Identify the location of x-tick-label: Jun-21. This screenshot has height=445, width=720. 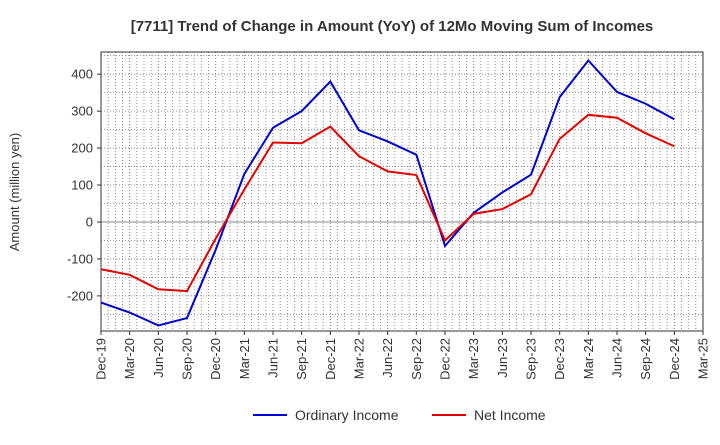
(273, 358).